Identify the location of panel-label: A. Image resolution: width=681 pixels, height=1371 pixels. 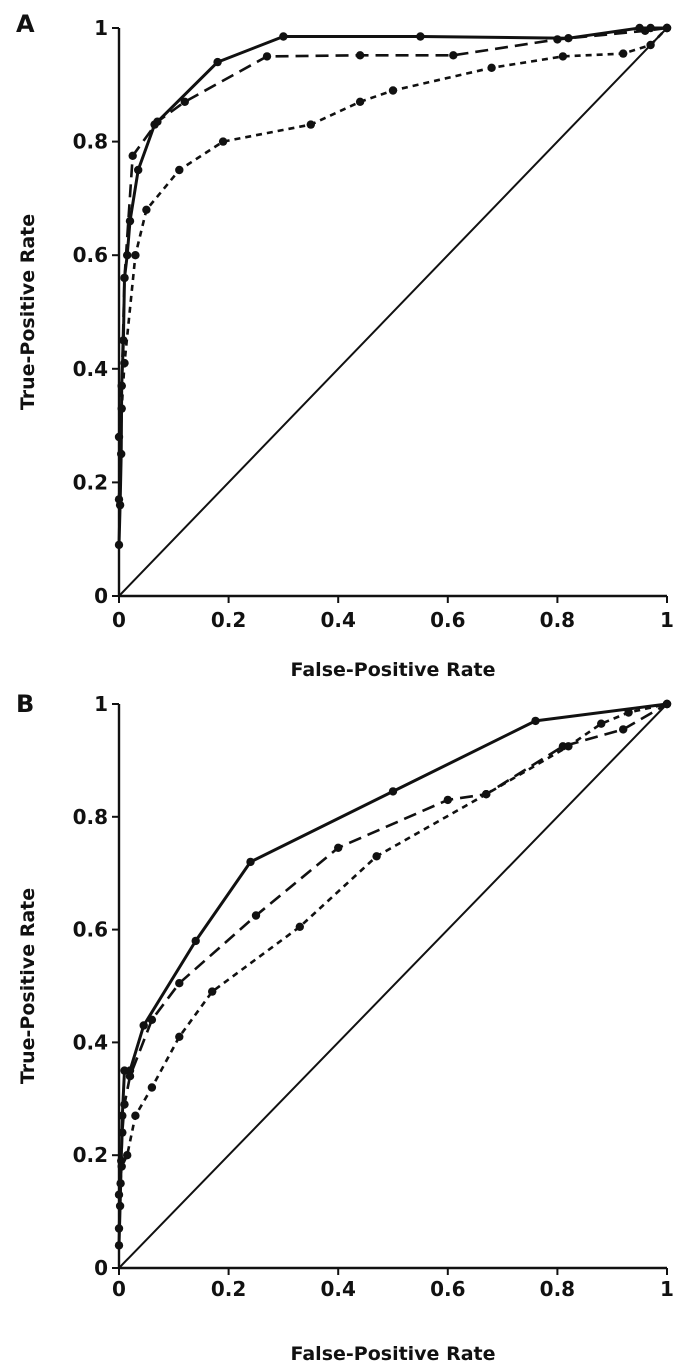
(25, 24).